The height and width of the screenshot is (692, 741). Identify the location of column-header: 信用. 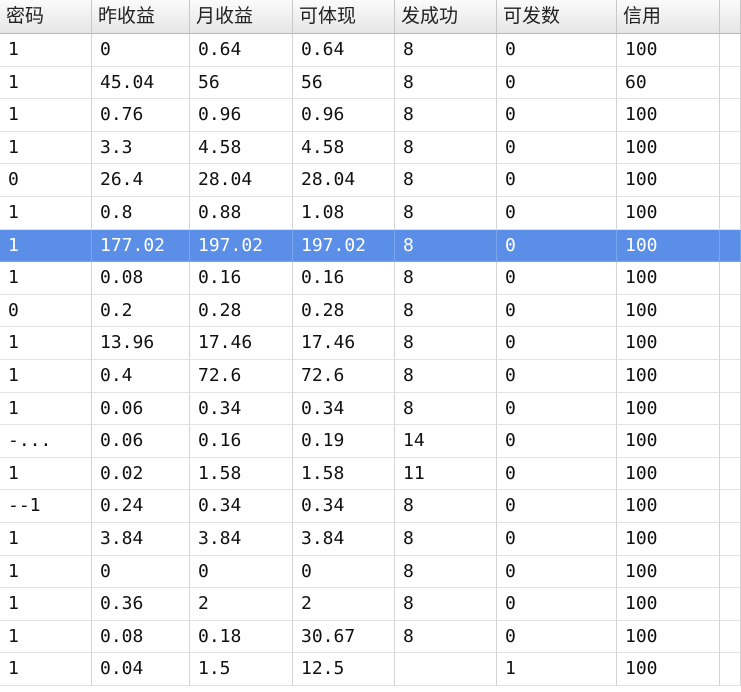
(668, 17).